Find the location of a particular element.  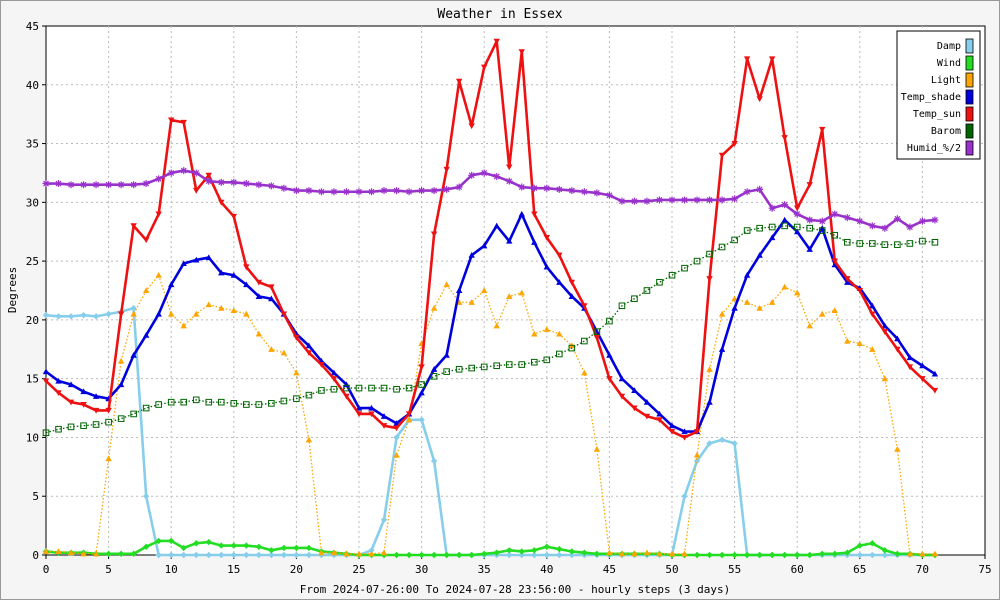

legend-swatch is located at coordinates (969, 63).